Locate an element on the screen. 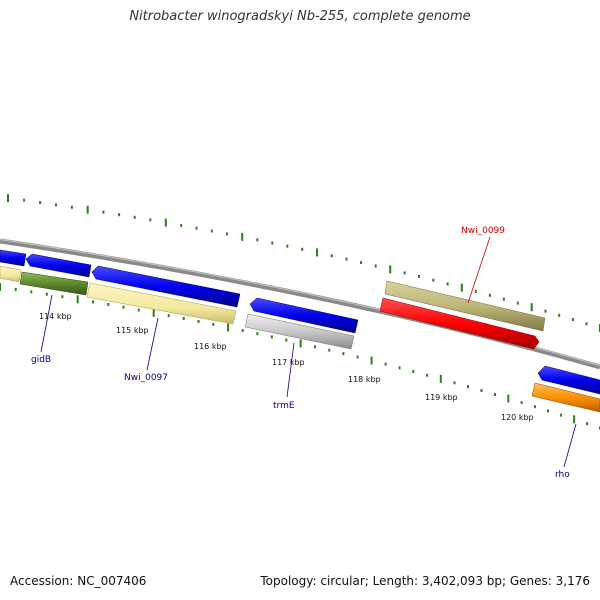 This screenshot has width=600, height=600. ruler-label-117: 117 kbp is located at coordinates (288, 362).